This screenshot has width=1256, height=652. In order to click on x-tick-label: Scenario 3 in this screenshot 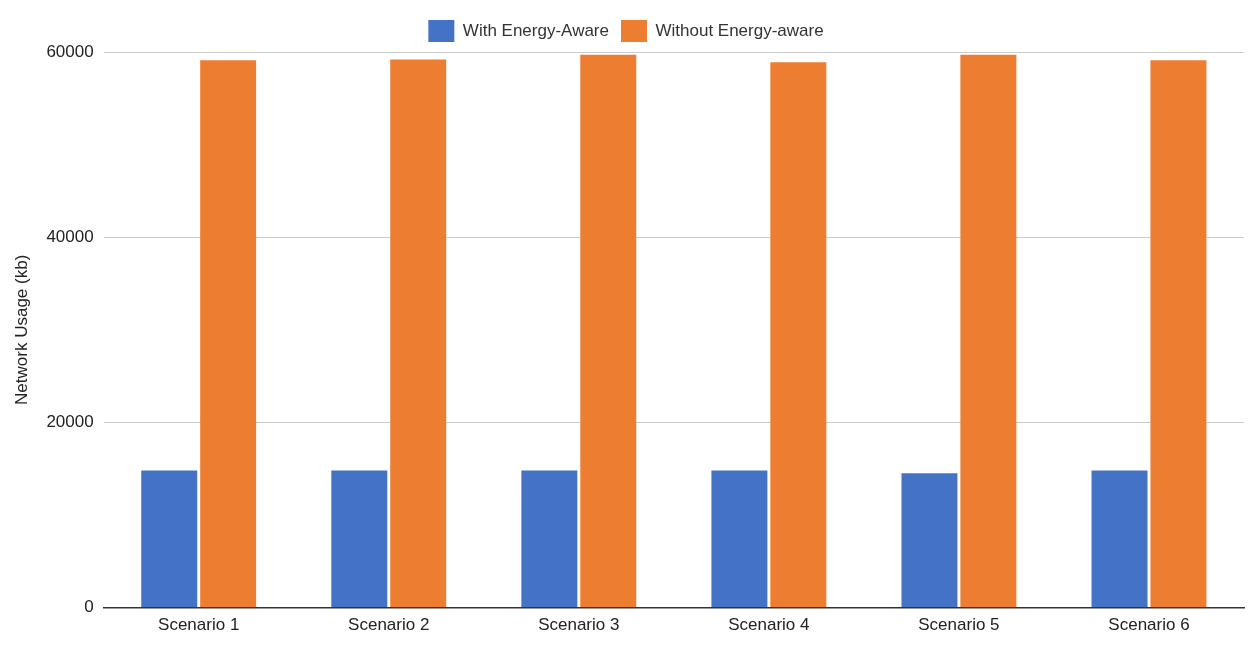, I will do `click(579, 625)`.